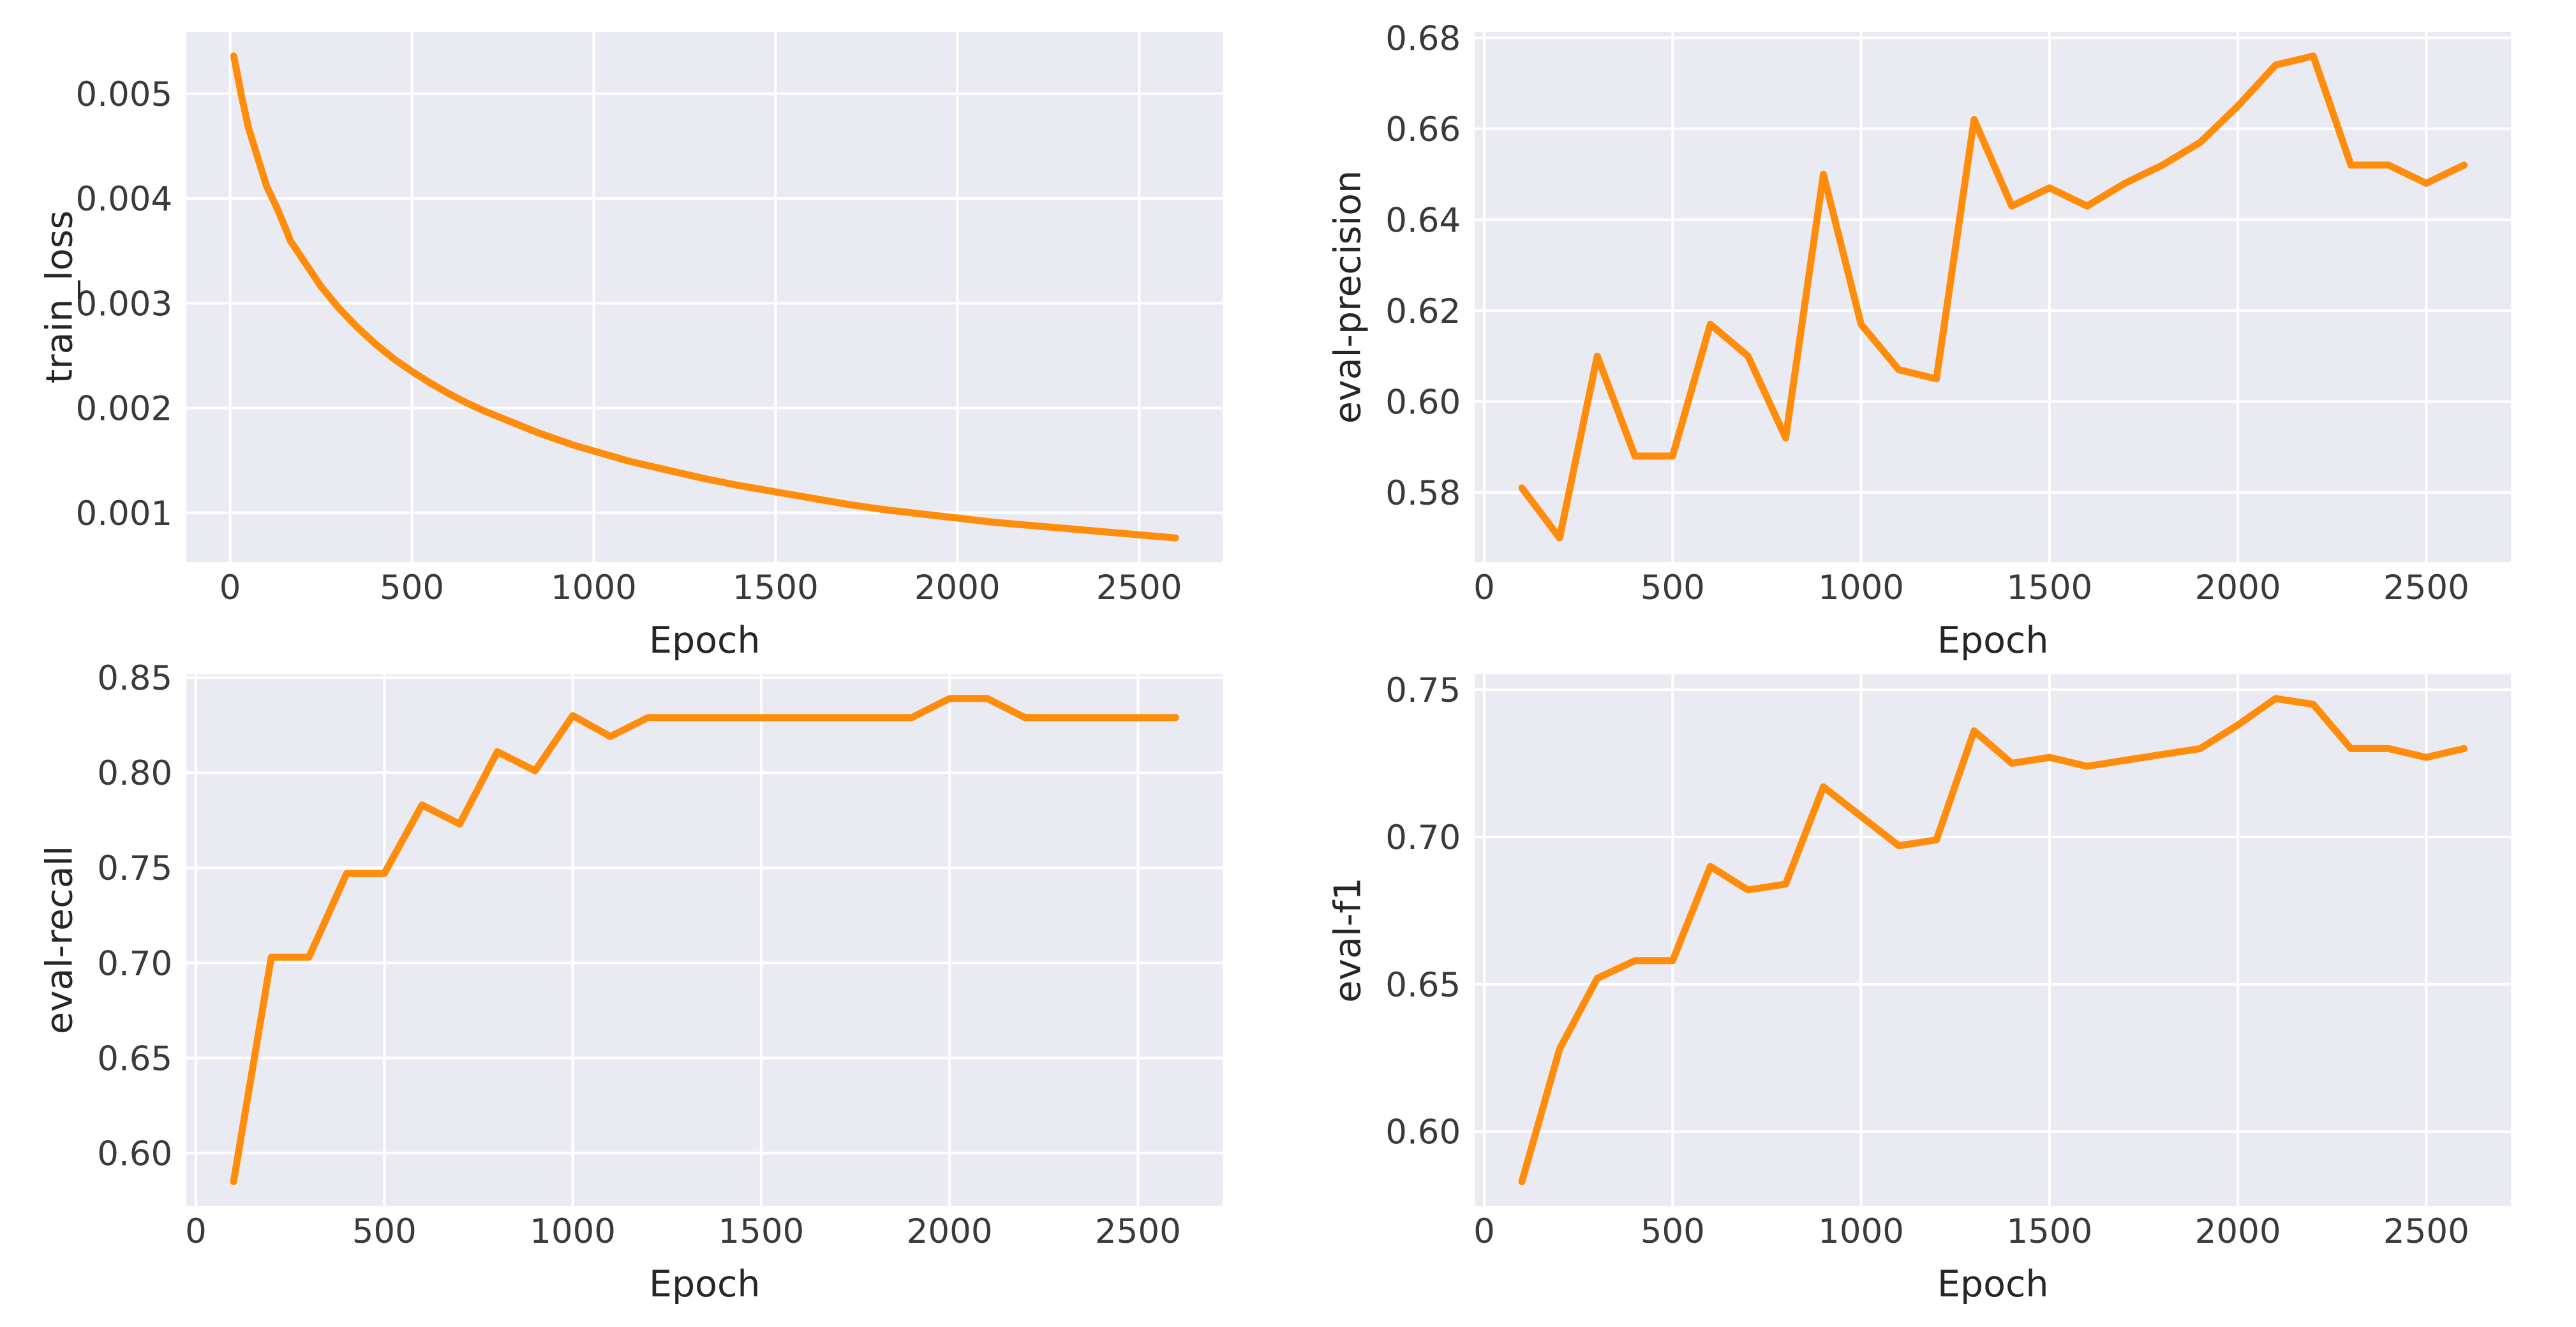 The width and height of the screenshot is (2576, 1327). What do you see at coordinates (59, 940) in the screenshot?
I see `axis-label-y: eval-recall` at bounding box center [59, 940].